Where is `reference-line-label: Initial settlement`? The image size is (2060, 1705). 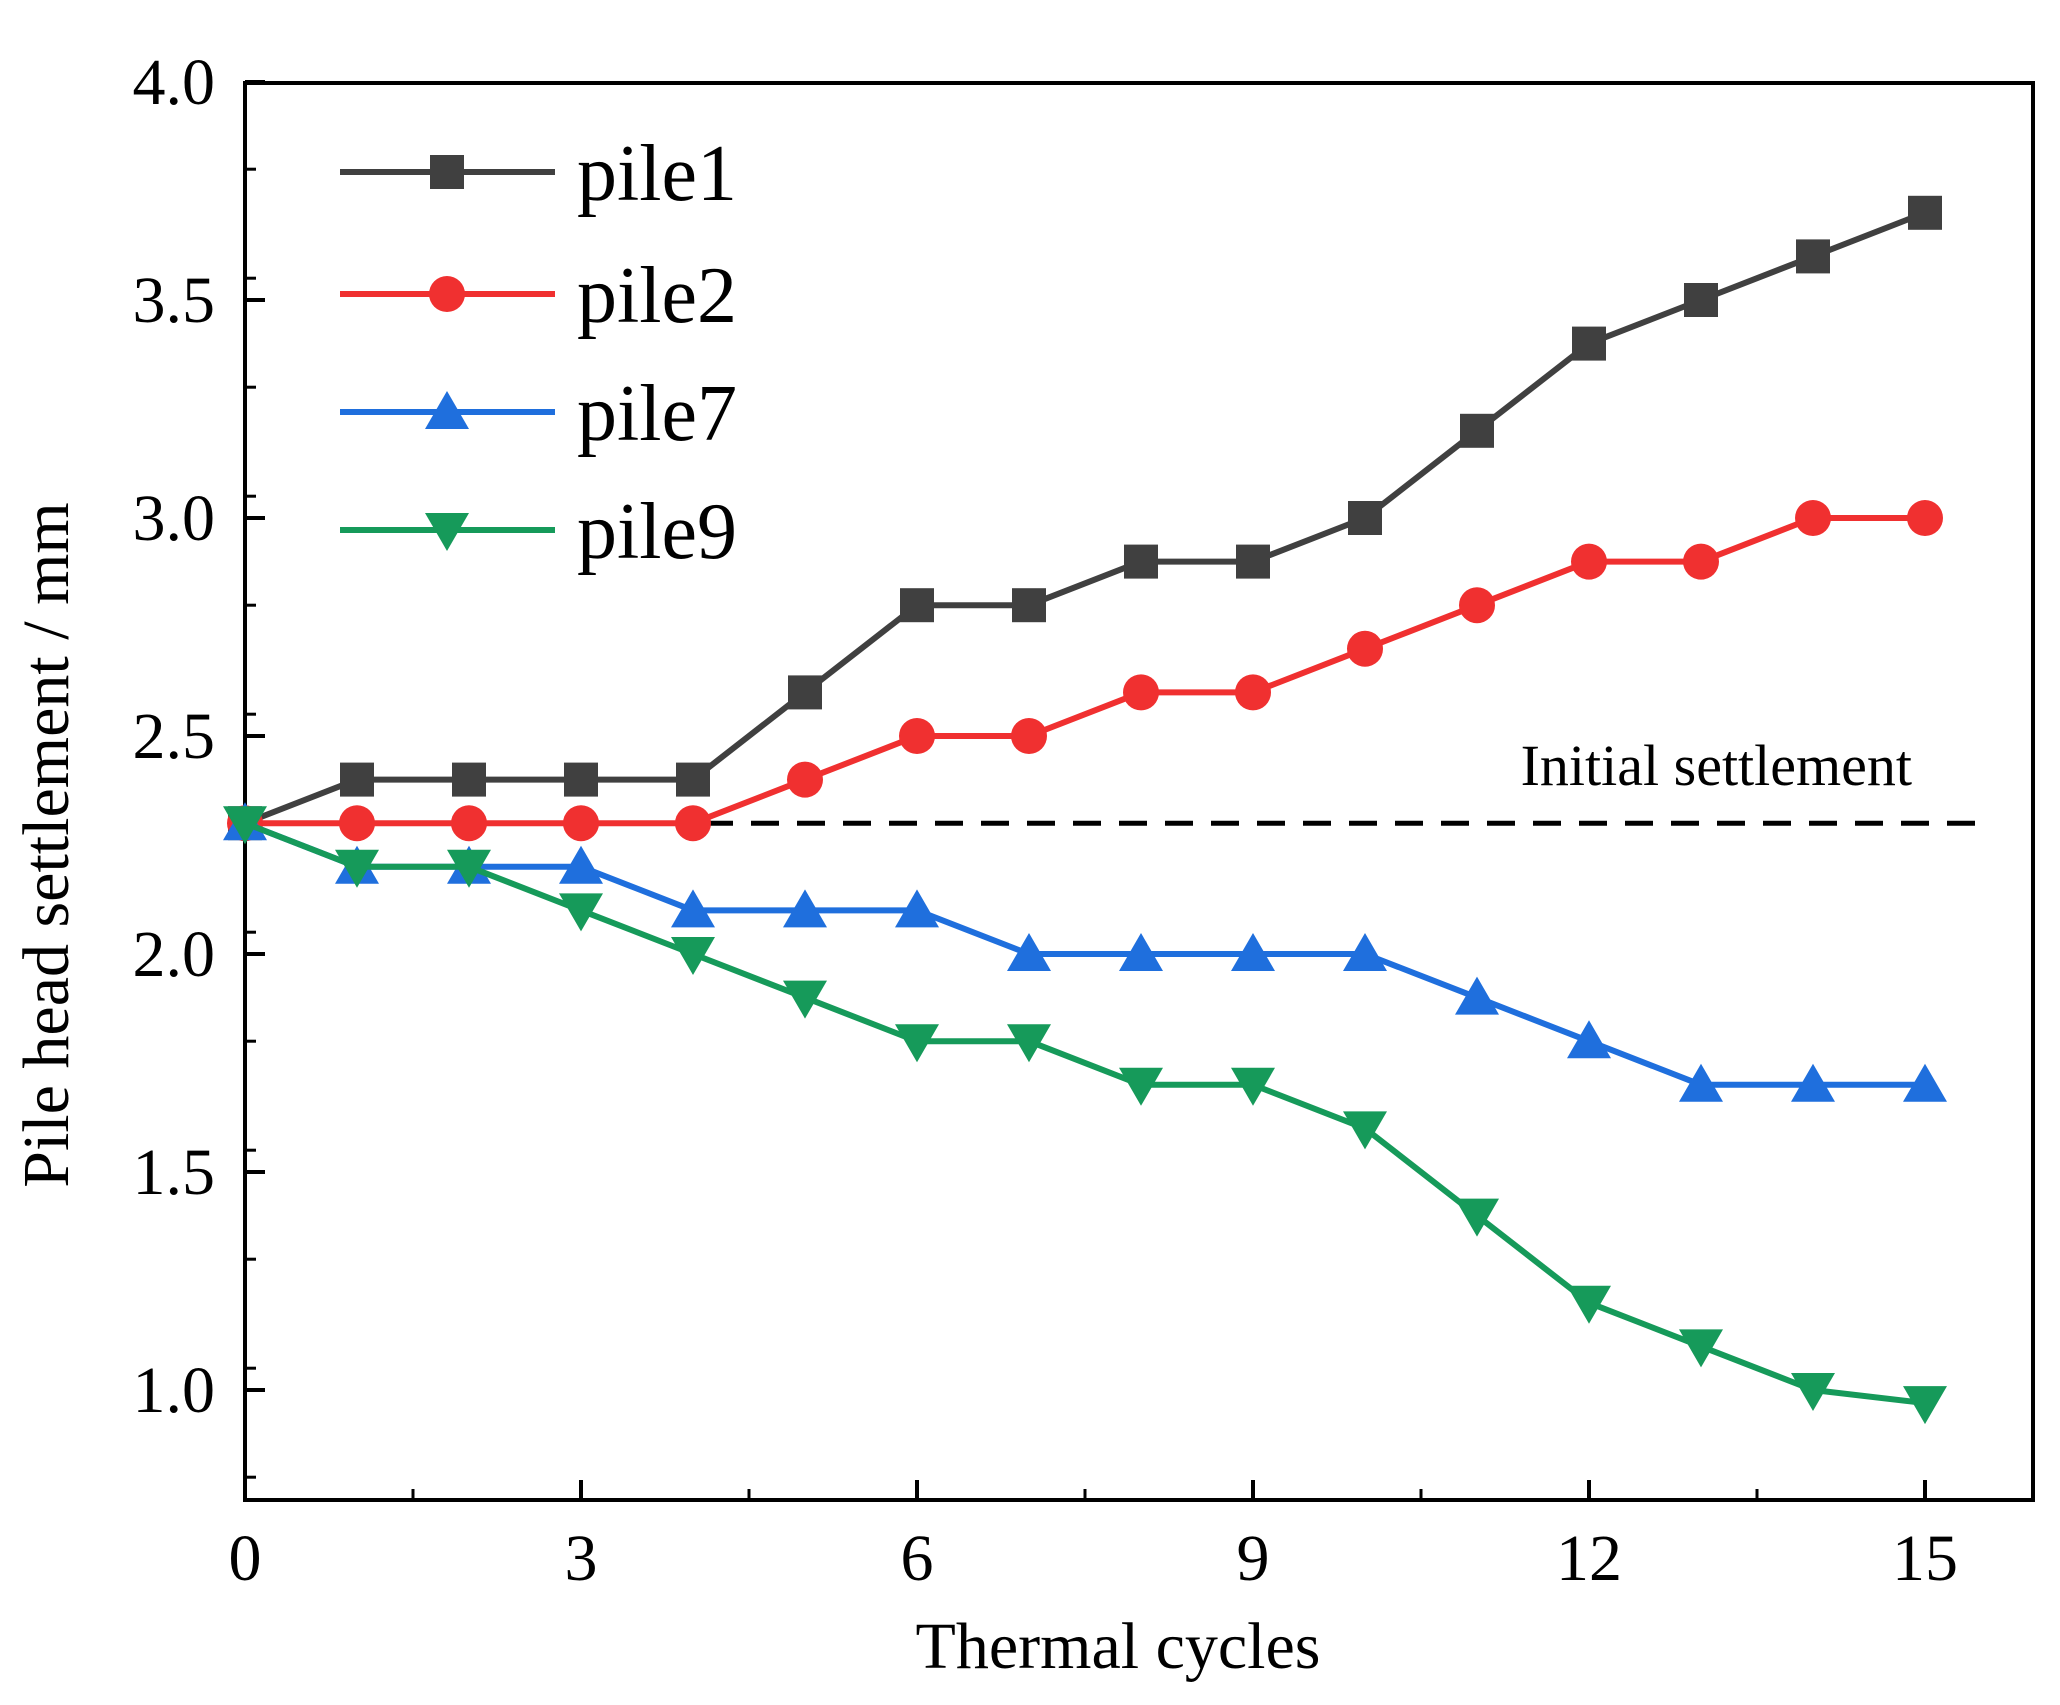 reference-line-label: Initial settlement is located at coordinates (1716, 765).